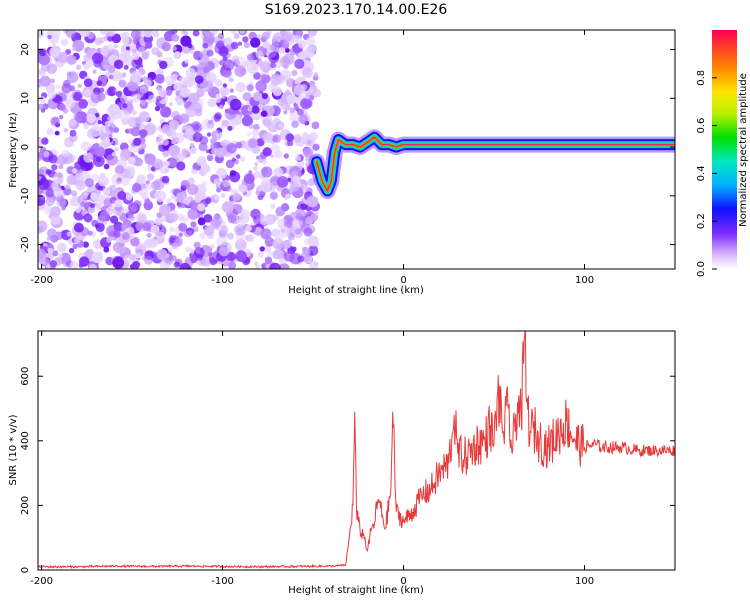 The height and width of the screenshot is (600, 750). What do you see at coordinates (356, 10) in the screenshot?
I see `figure-title: S169.2023.170.14.00.E26` at bounding box center [356, 10].